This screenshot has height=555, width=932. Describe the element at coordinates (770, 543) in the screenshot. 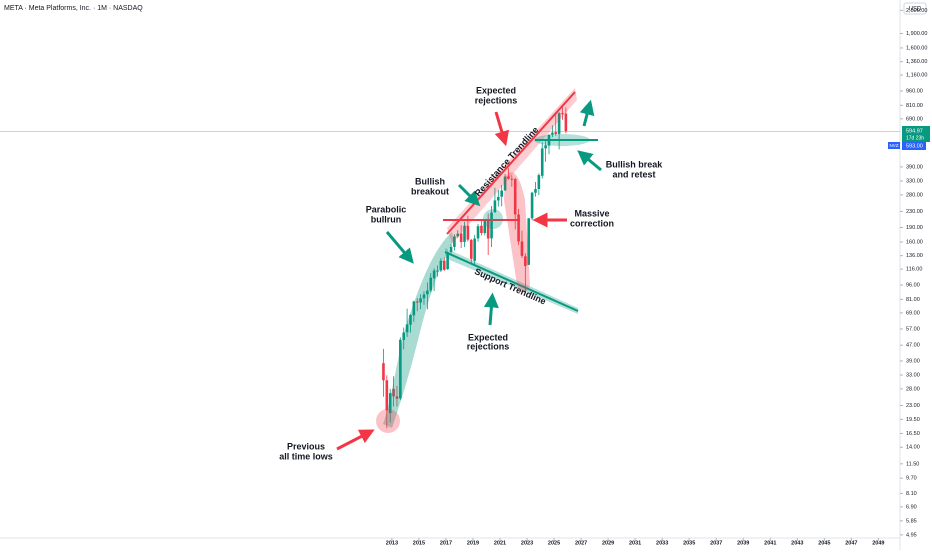

I see `x-tick-label: 2041` at that location.